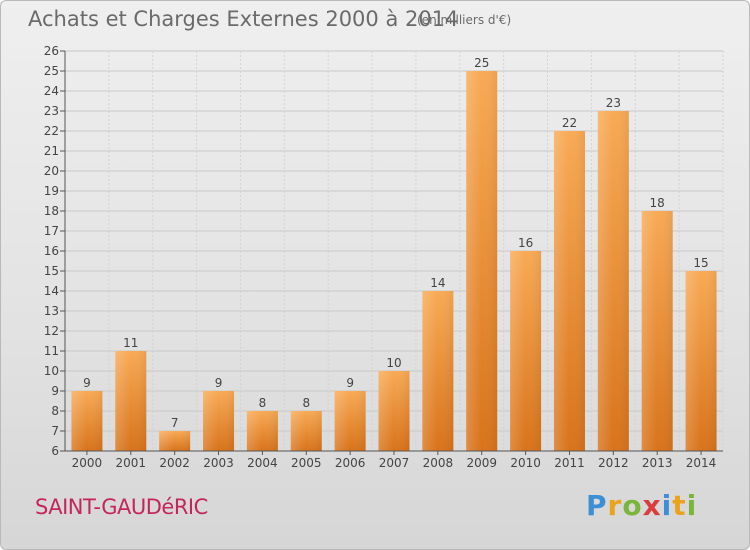  Describe the element at coordinates (51, 51) in the screenshot. I see `y-tick-label: 26` at that location.